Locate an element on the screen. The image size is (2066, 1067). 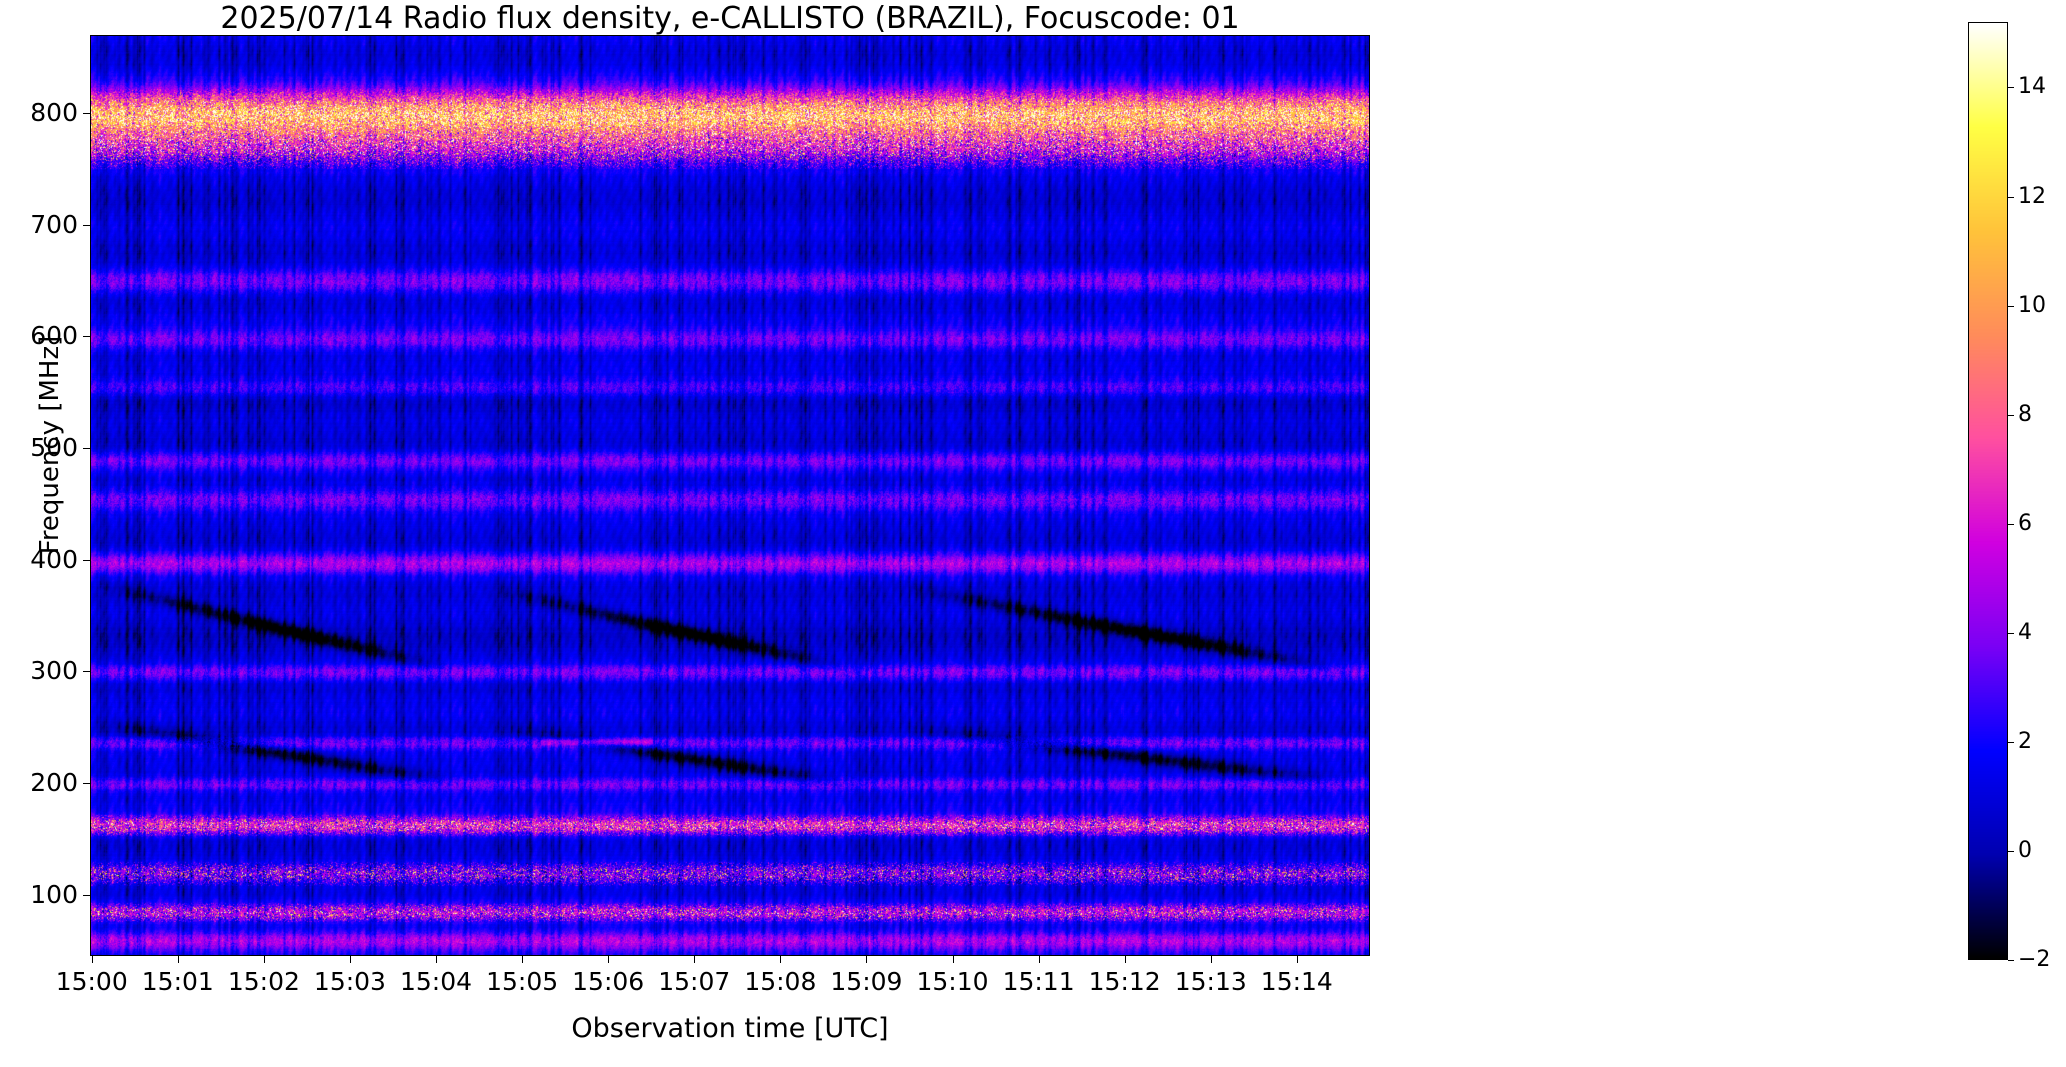
x-tick-label: 15:04 is located at coordinates (436, 981).